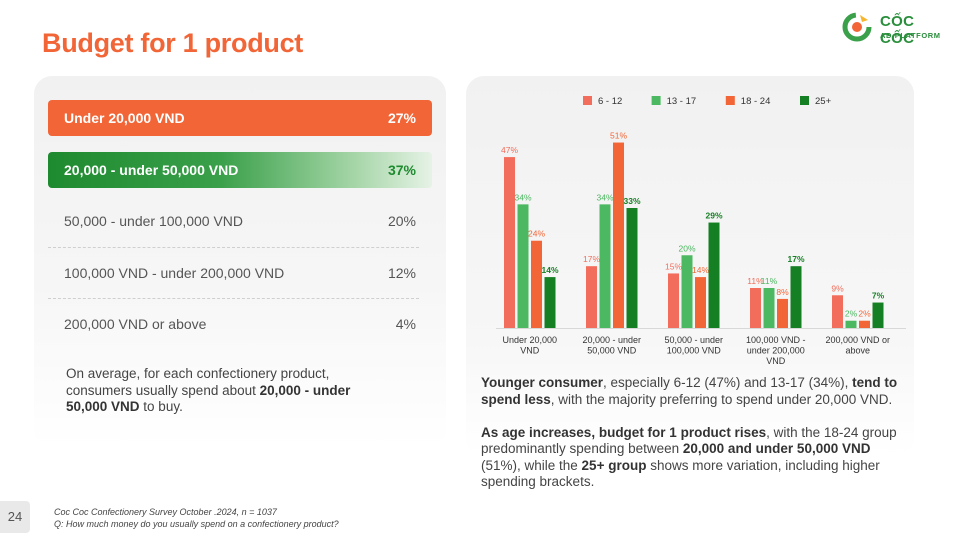 The image size is (960, 540). What do you see at coordinates (776, 351) in the screenshot?
I see `category-label-3: under 200,000` at bounding box center [776, 351].